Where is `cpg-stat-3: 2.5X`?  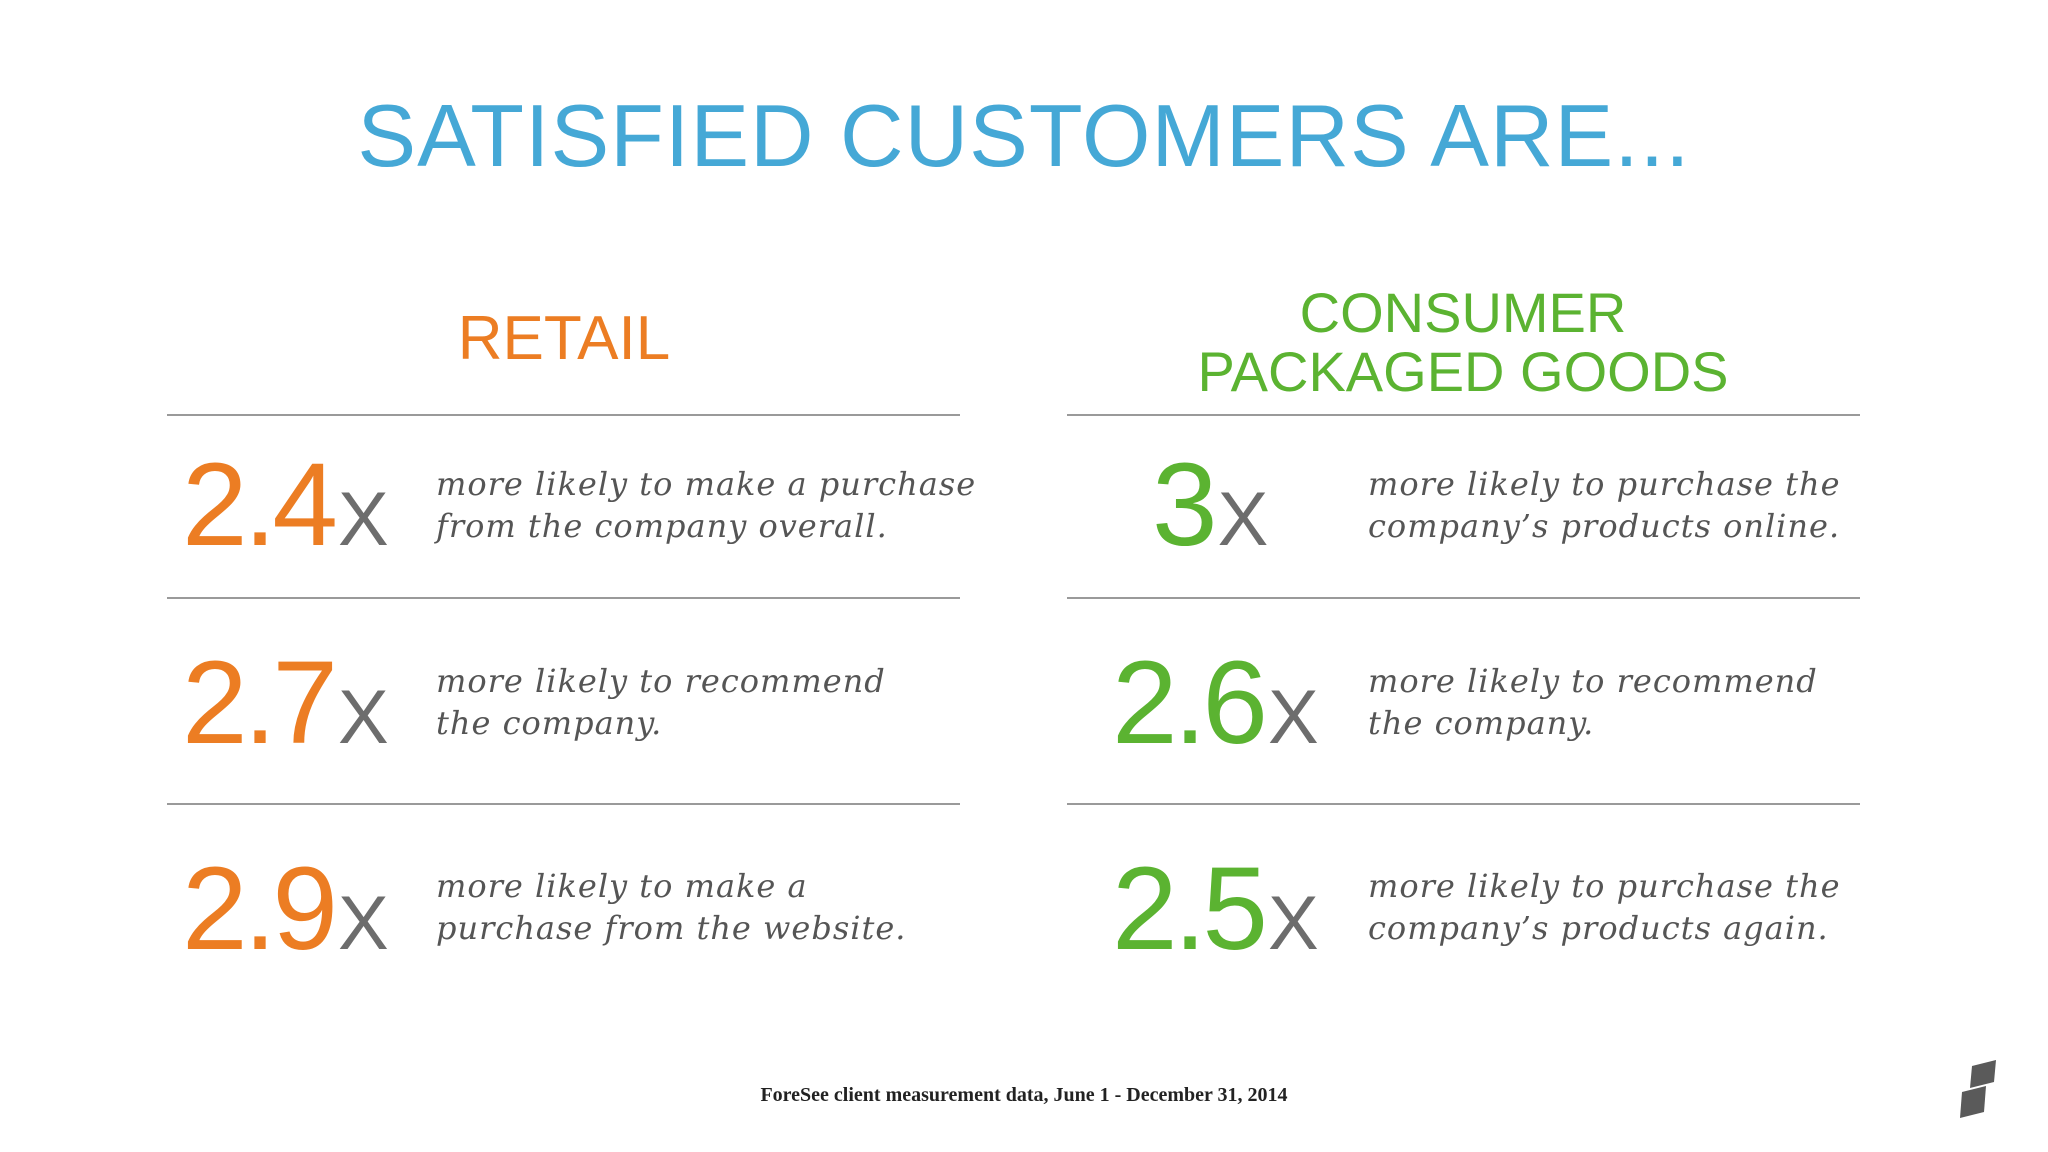 cpg-stat-3: 2.5X is located at coordinates (1215, 909).